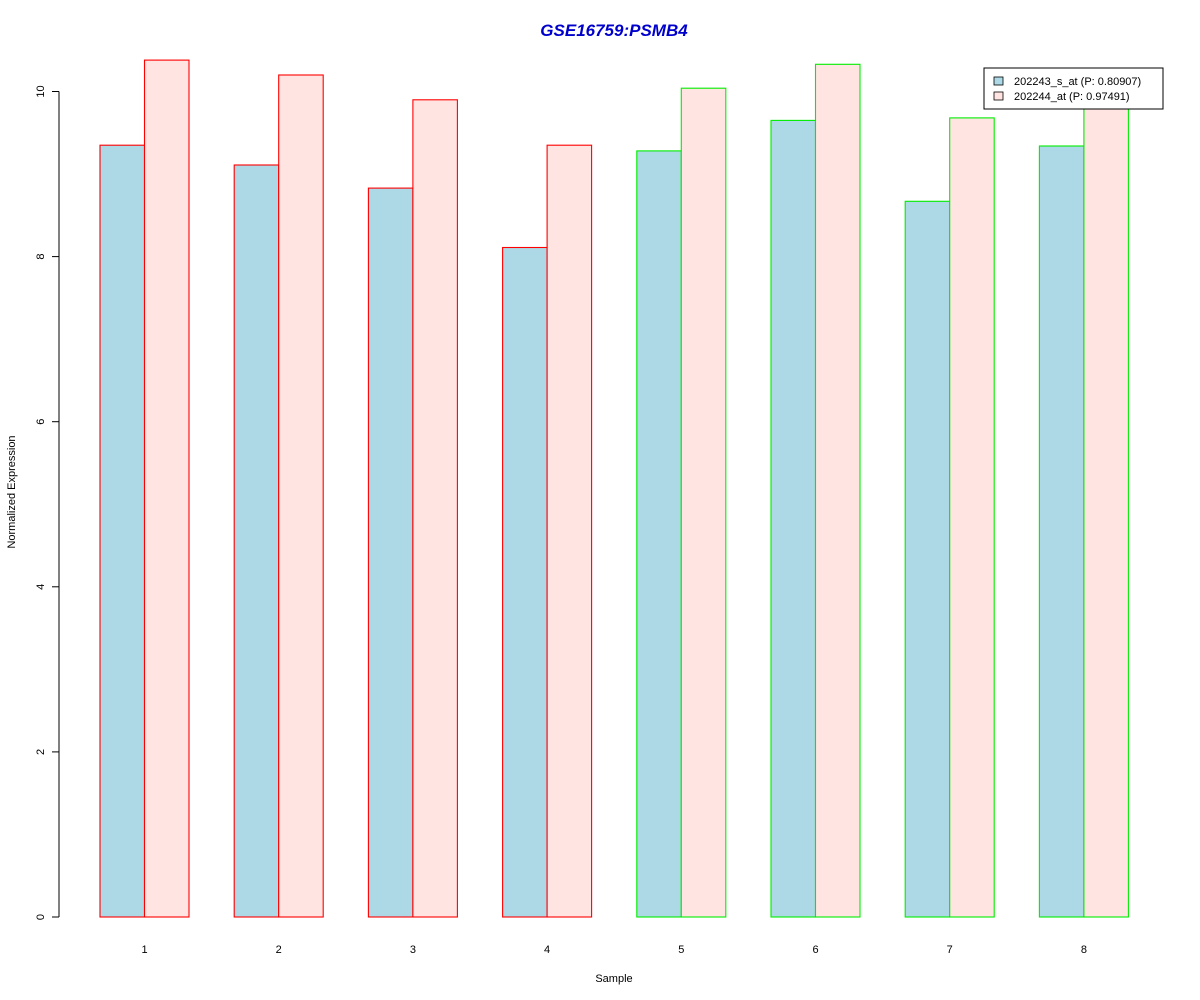  I want to click on x-tick-label-1: 1, so click(144, 950).